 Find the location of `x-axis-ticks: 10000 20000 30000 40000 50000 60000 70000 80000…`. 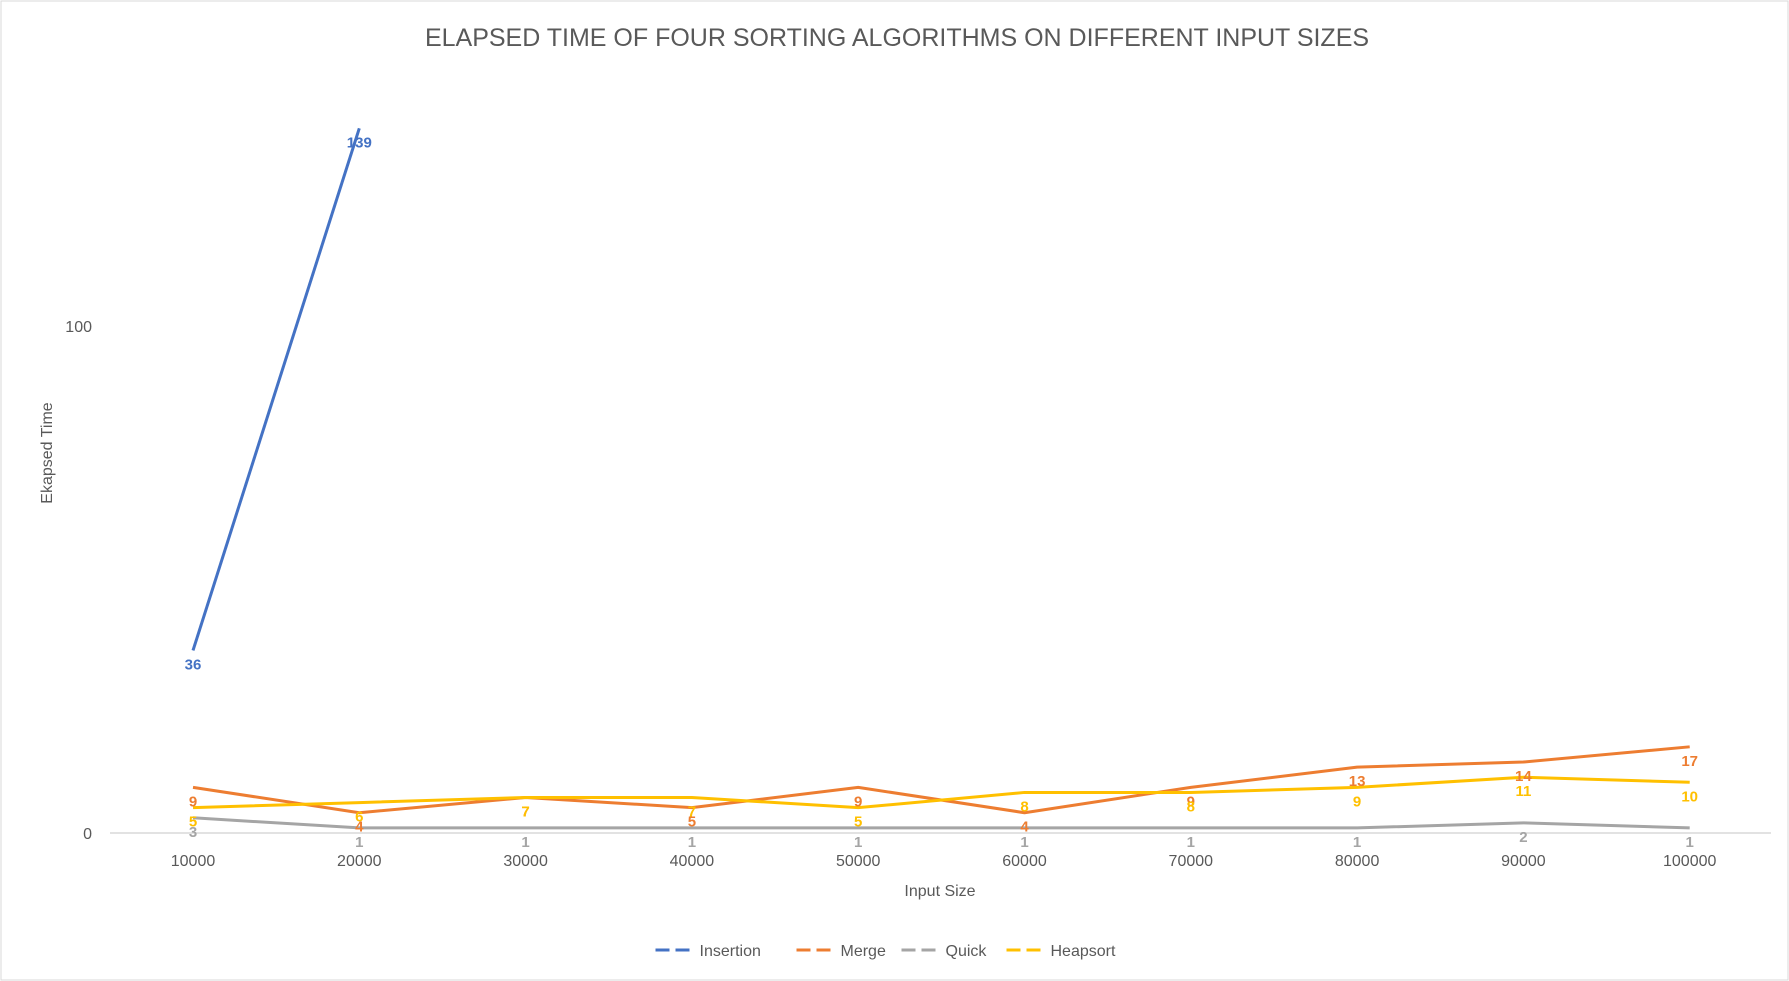

x-axis-ticks: 10000 20000 30000 40000 50000 60000 70000 80000… is located at coordinates (944, 861).